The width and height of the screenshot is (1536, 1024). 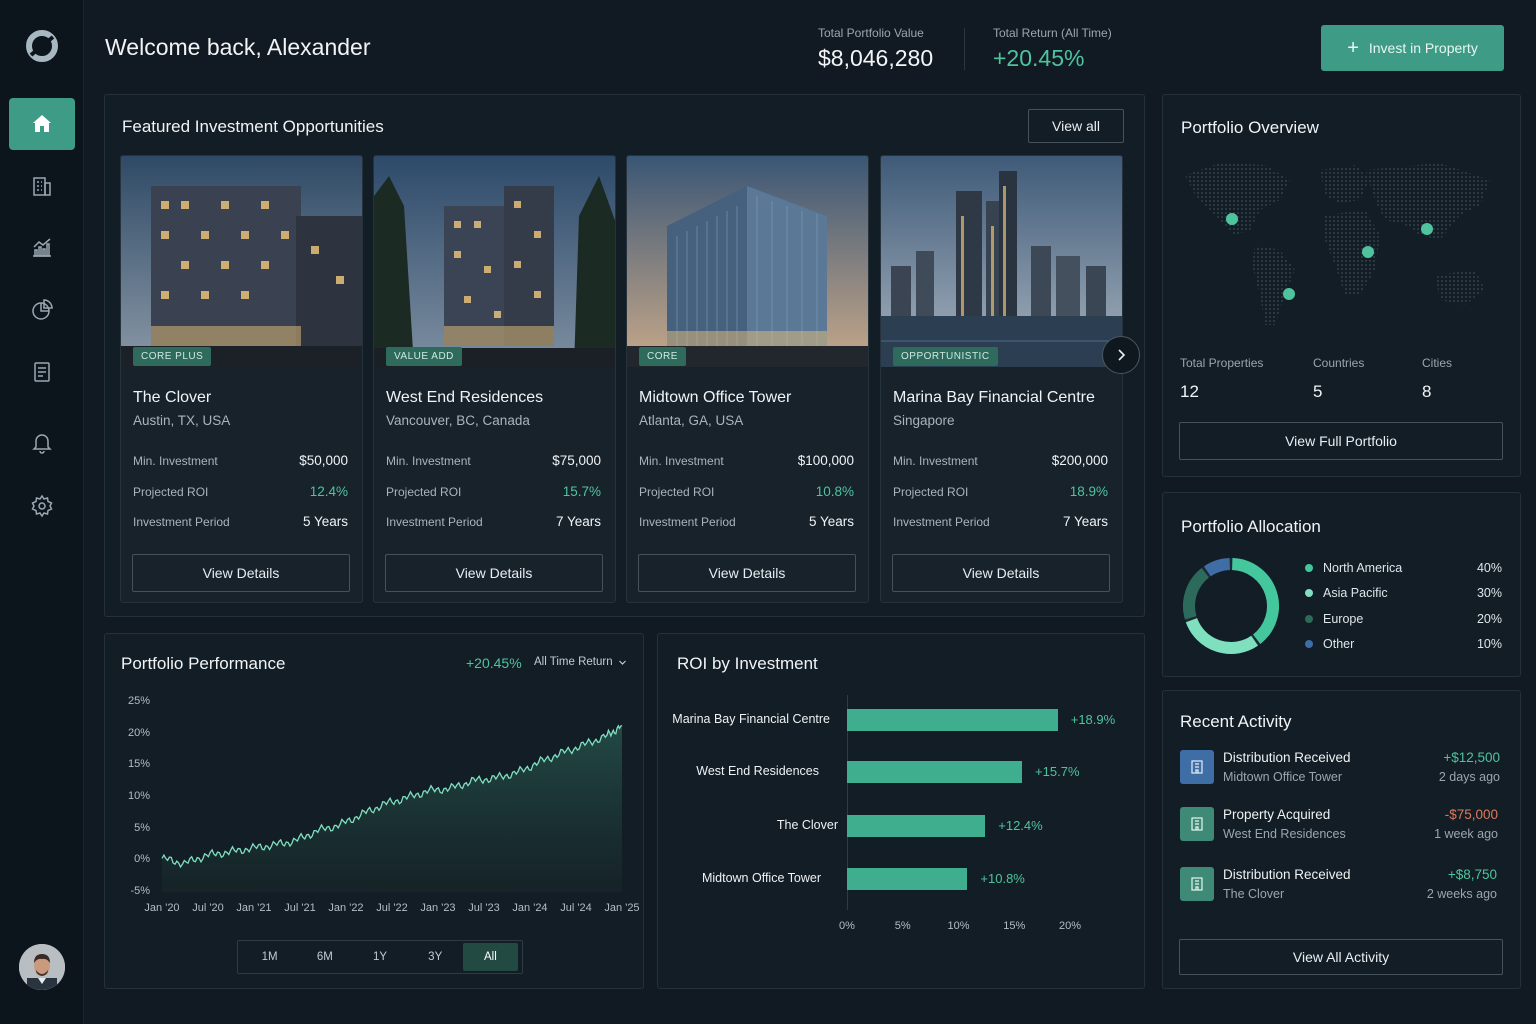 I want to click on total-value-stat: Total Portfolio Value $8,046,280, so click(x=875, y=49).